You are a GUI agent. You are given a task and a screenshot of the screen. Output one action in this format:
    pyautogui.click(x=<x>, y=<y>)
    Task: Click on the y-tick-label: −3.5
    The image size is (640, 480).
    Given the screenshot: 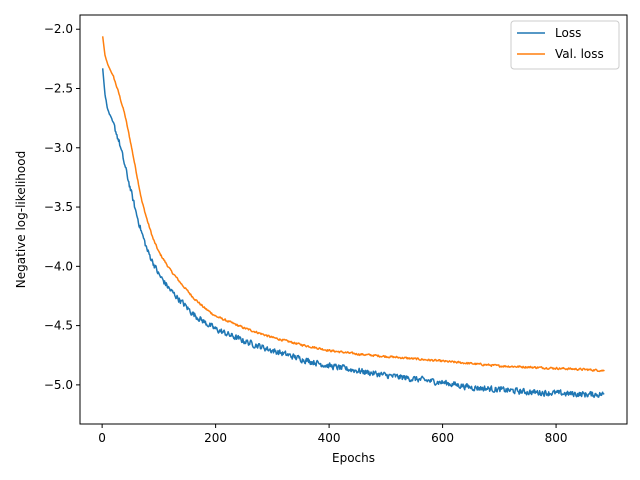 What is the action you would take?
    pyautogui.click(x=58, y=207)
    